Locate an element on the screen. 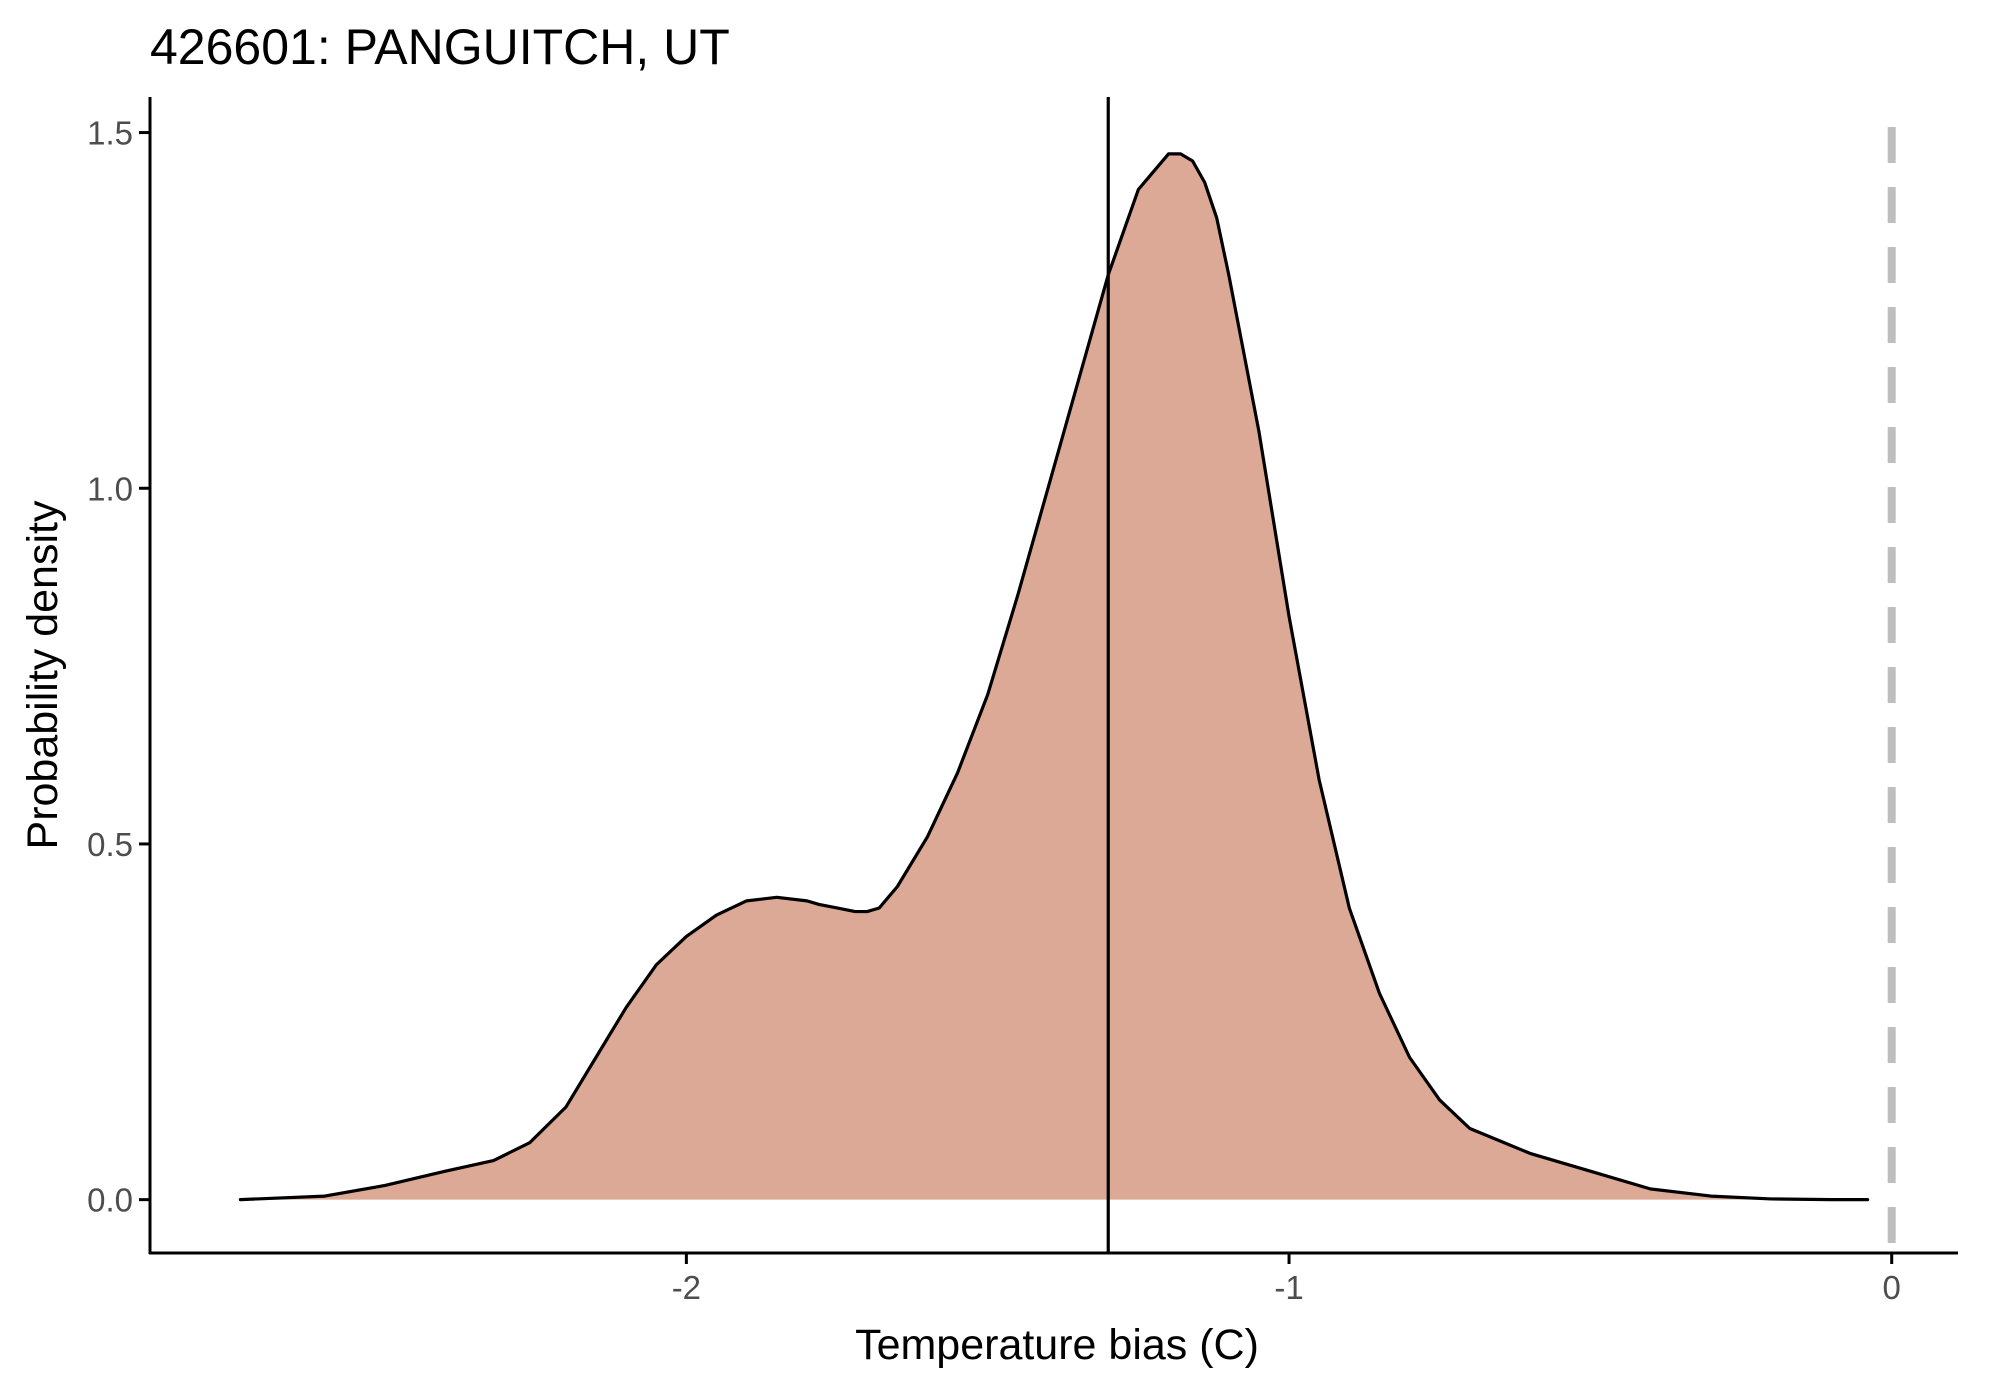 This screenshot has height=1389, width=1990. y-axis-label: Probability density is located at coordinates (43, 674).